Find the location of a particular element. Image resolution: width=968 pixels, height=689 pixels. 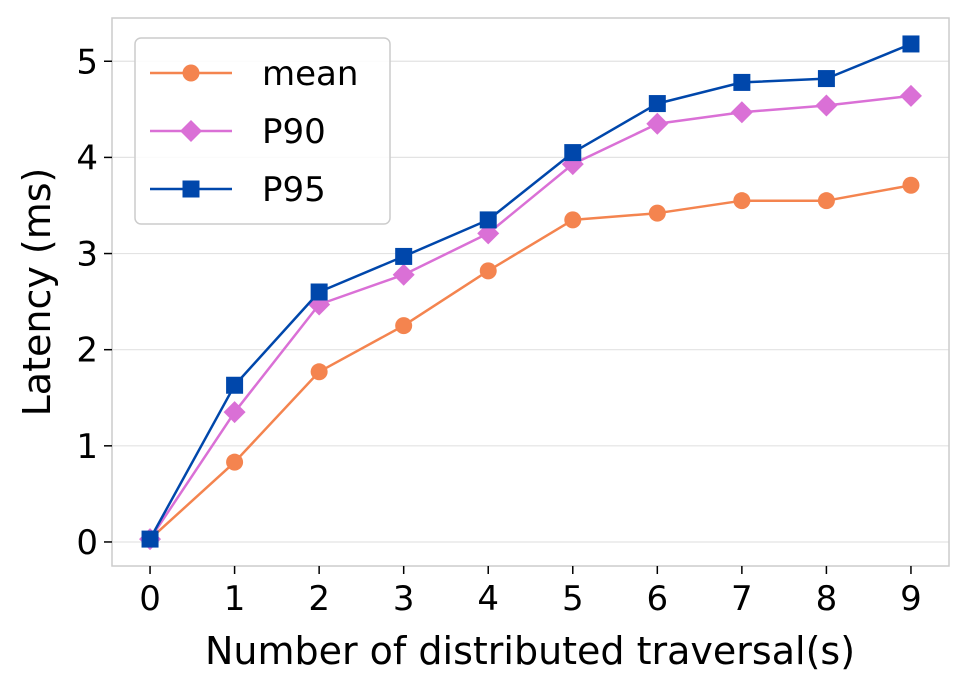

x-tick-label: 7 is located at coordinates (742, 599).